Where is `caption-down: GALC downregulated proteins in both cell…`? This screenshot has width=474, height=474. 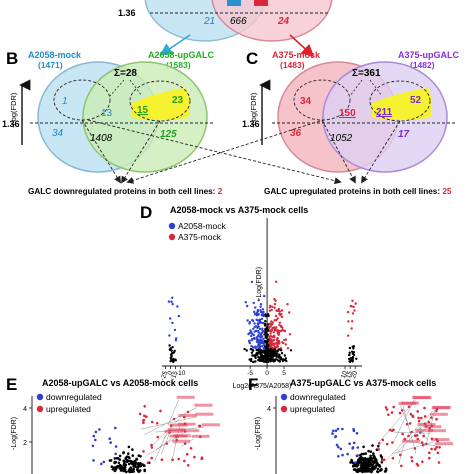 caption-down: GALC downregulated proteins in both cell… is located at coordinates (125, 191).